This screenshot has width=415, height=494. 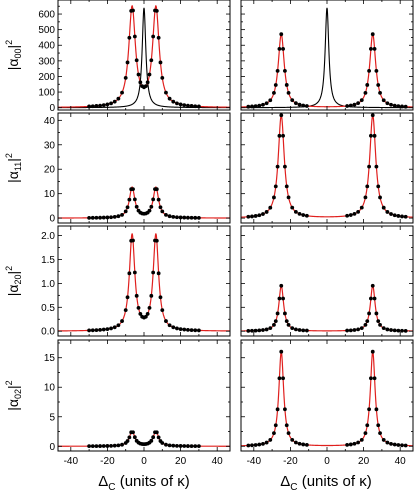 I want to click on plot-area, so click(x=327, y=58).